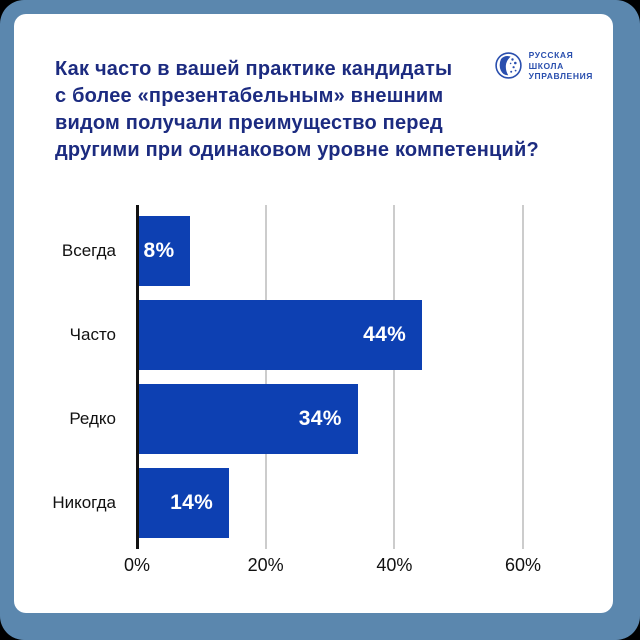 The height and width of the screenshot is (640, 640). I want to click on logo-text-line: УПРАВЛЕНИЯ, so click(560, 76).